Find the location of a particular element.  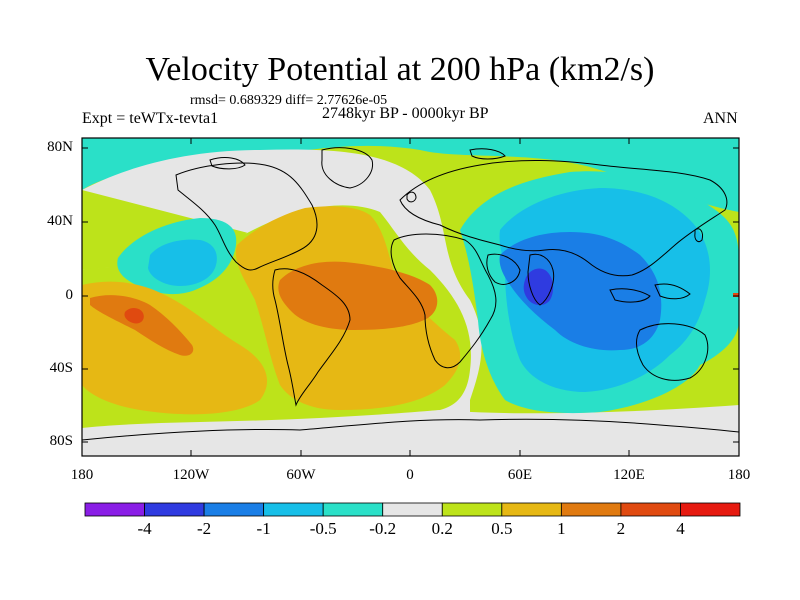

x-tick-label: 60E is located at coordinates (520, 475).